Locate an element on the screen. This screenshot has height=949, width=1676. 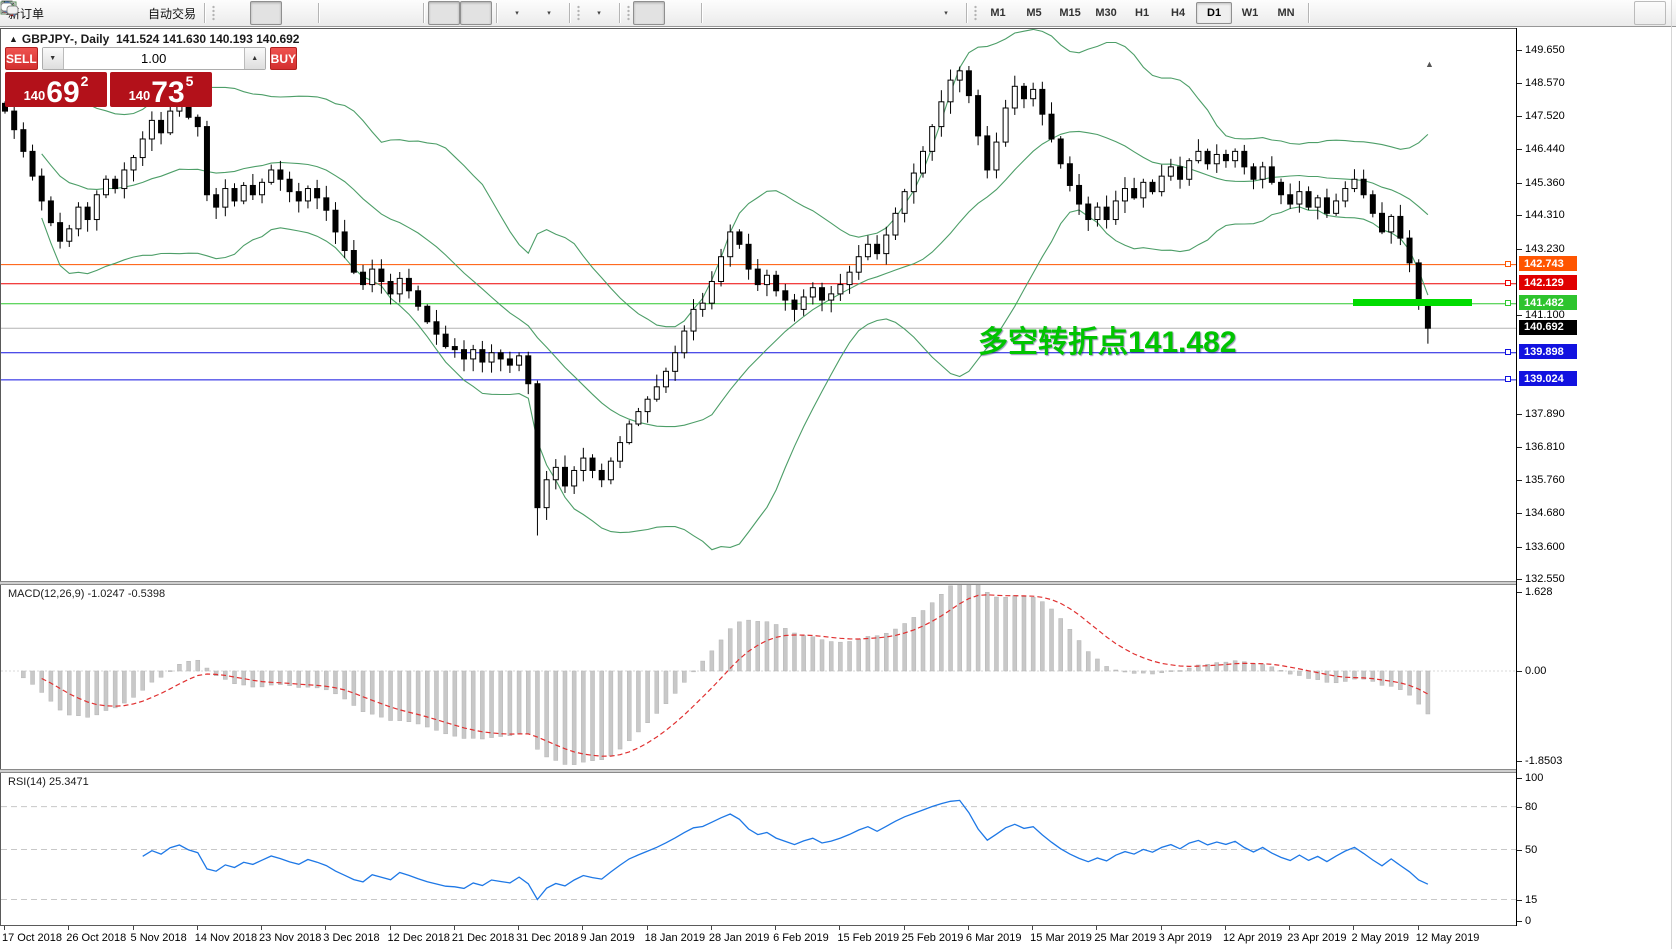
zoom-out-button is located at coordinates (194, 13).